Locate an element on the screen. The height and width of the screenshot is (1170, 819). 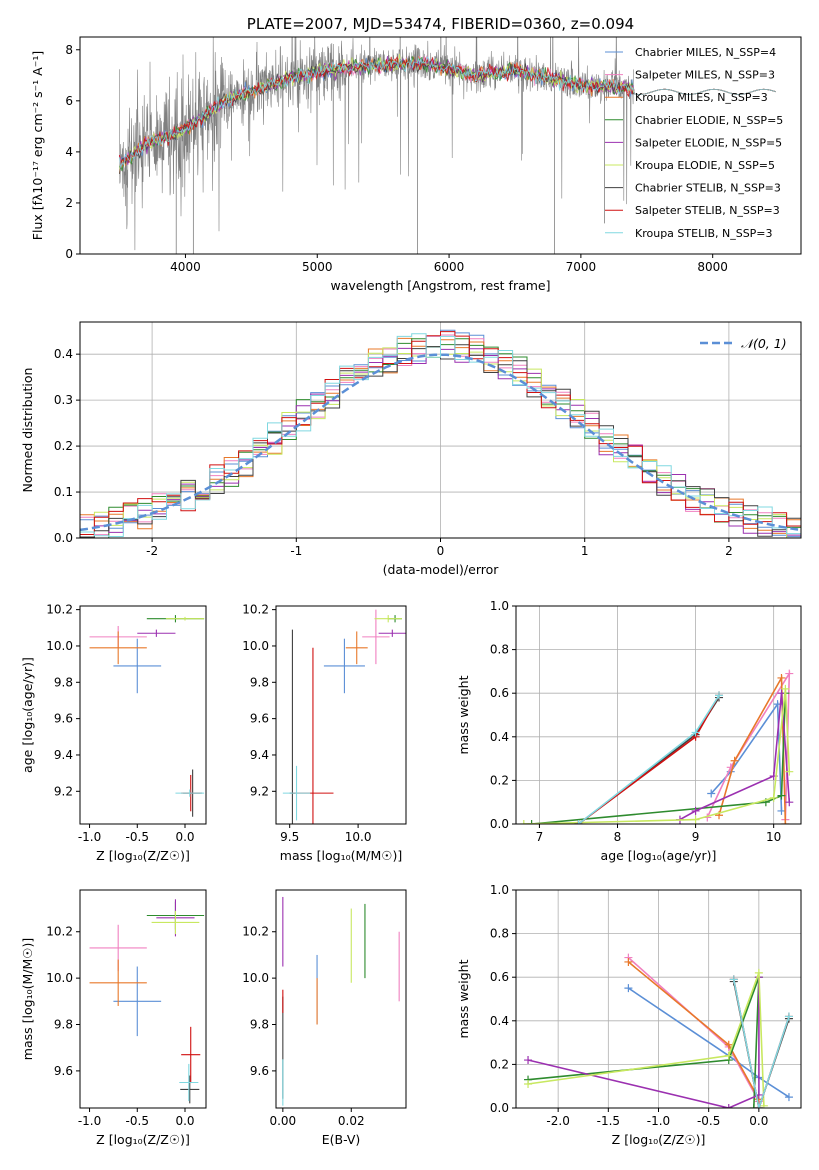
legend-label: Chabrier MILES, N_SSP=4 is located at coordinates (705, 52).